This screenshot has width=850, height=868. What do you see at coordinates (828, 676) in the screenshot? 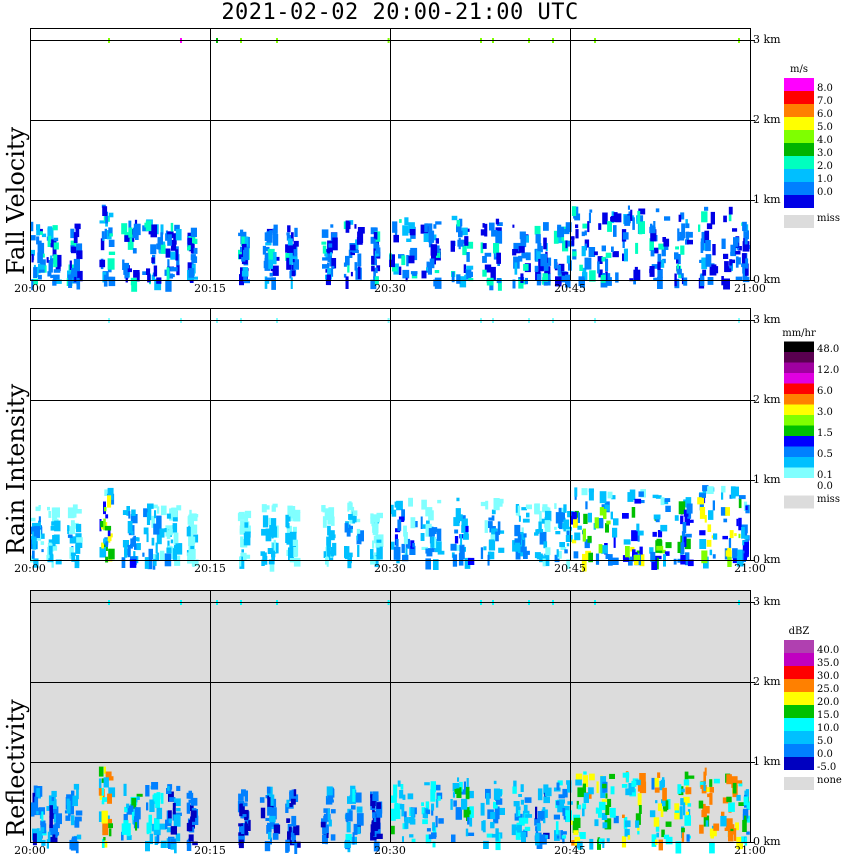
I see `refl-colorbar-label: 30.0` at bounding box center [828, 676].